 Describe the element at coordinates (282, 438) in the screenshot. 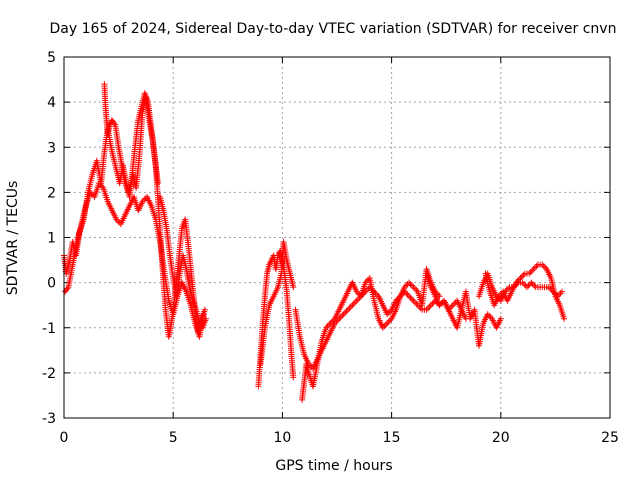

I see `x-tick-label: 10` at that location.